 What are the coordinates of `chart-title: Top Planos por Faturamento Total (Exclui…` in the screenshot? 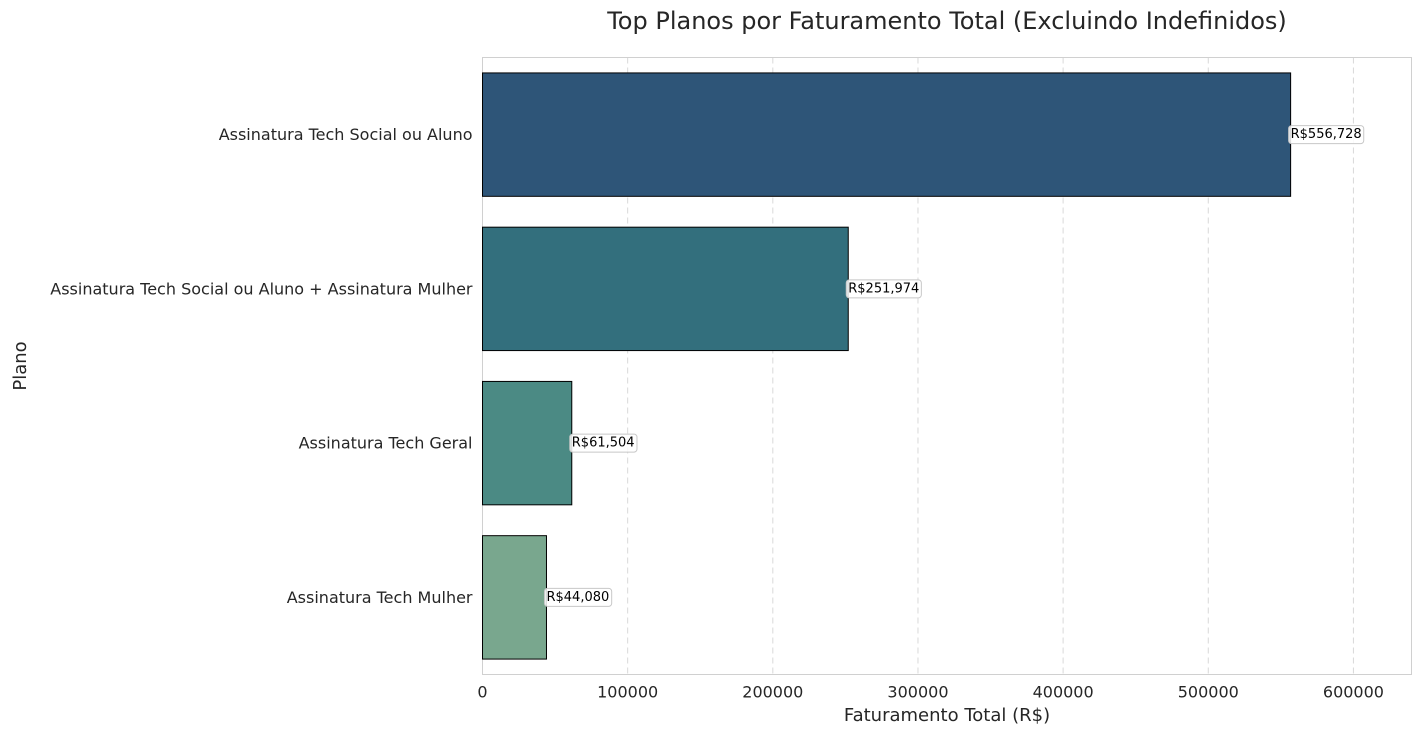 It's located at (946, 21).